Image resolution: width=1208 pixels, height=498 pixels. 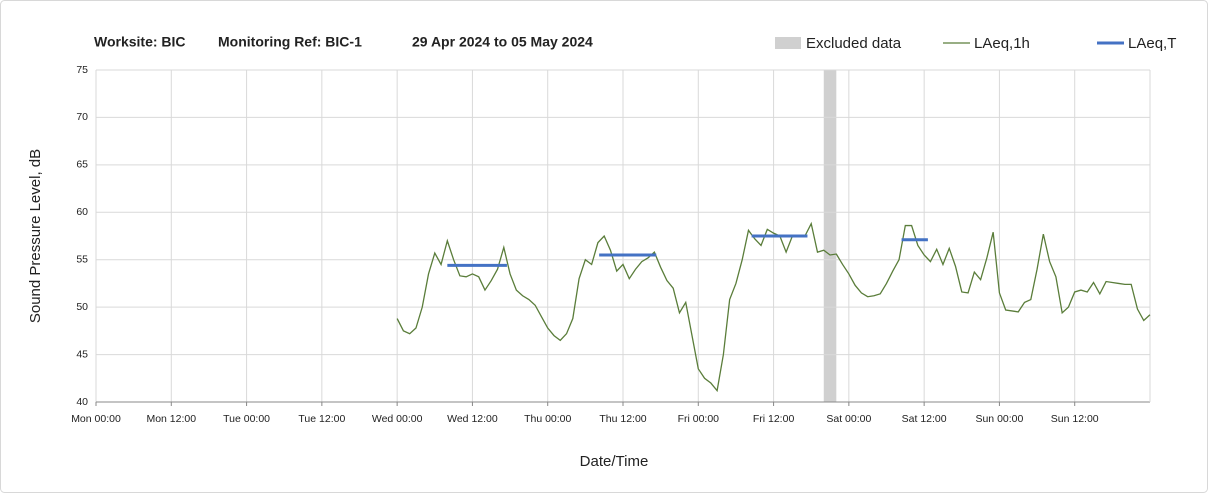 I want to click on legend-label: LAeq,1h, so click(x=1002, y=43).